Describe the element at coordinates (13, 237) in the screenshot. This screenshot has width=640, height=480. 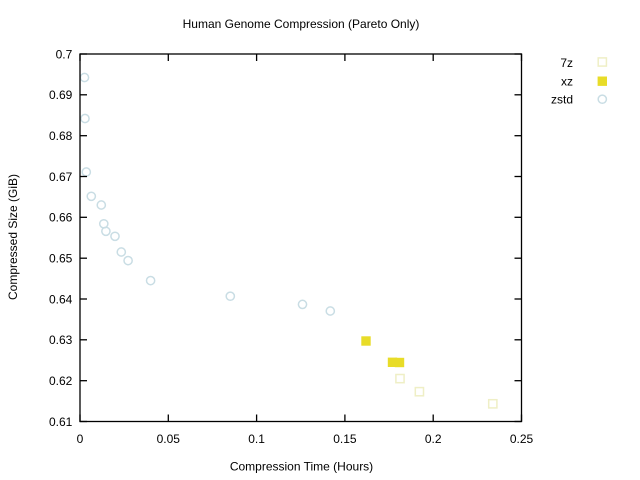
I see `svg-text: Compressed Size (GiB)` at that location.